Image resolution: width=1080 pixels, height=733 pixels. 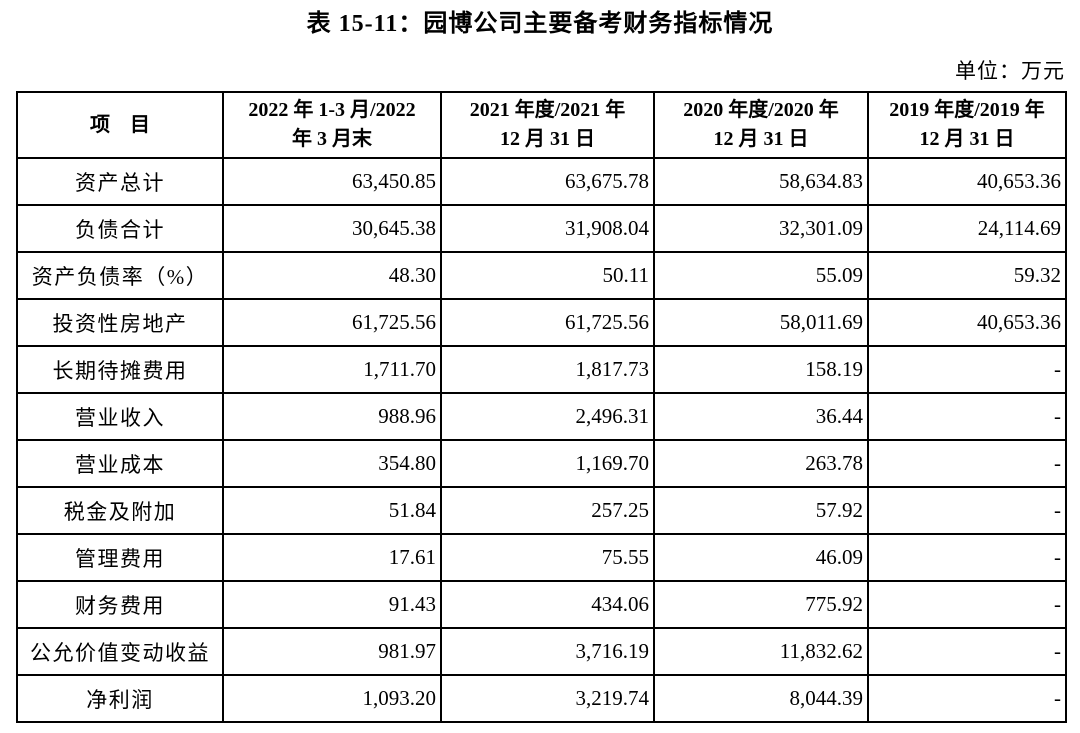 I want to click on value-cell-period-0: 17.61, so click(x=332, y=557).